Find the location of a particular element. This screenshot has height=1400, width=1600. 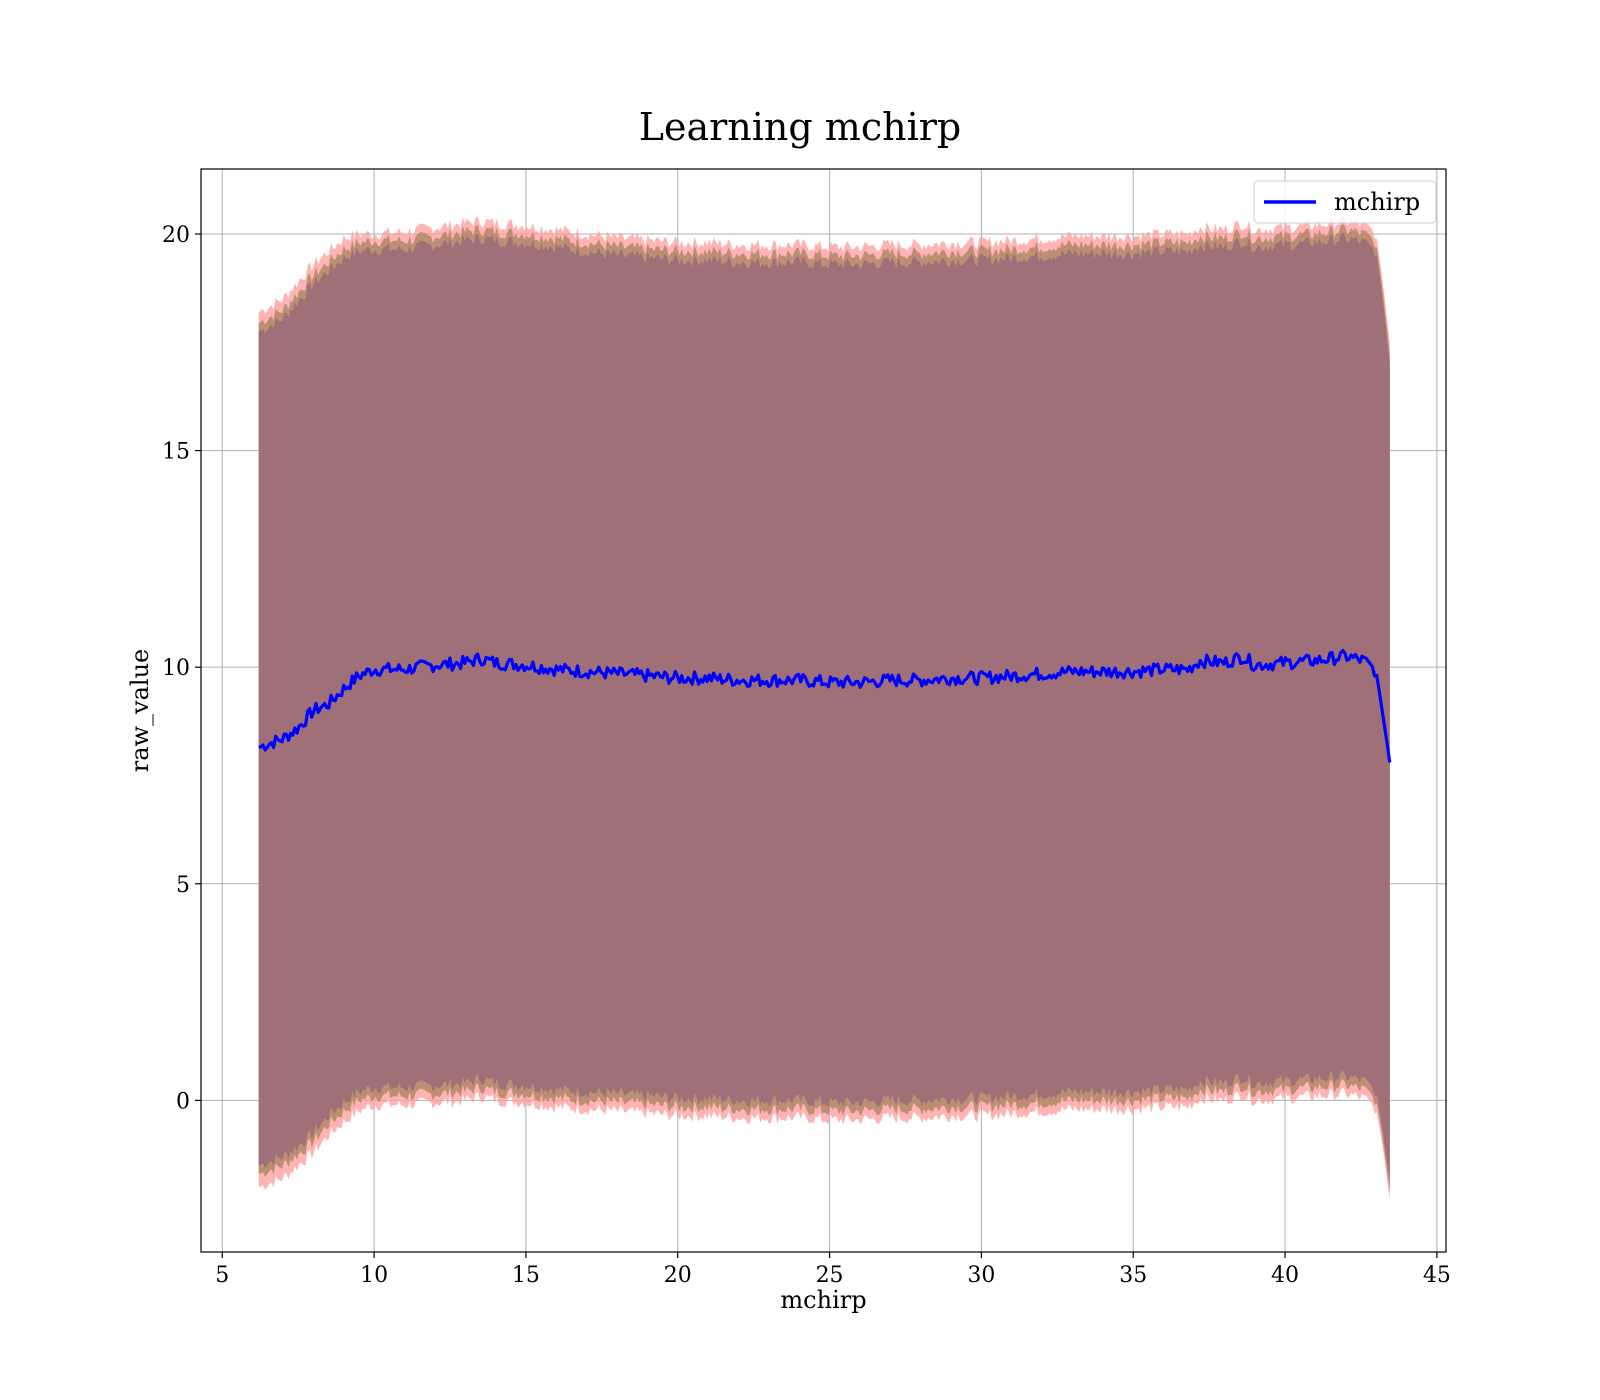

x-axis-label: mchirp is located at coordinates (823, 1300).